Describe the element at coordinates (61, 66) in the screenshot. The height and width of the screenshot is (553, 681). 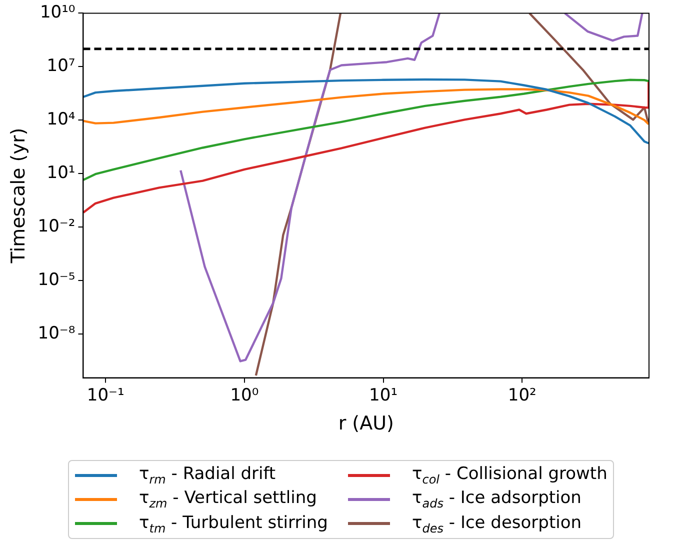
I see `y-tick-label: 10⁷` at that location.